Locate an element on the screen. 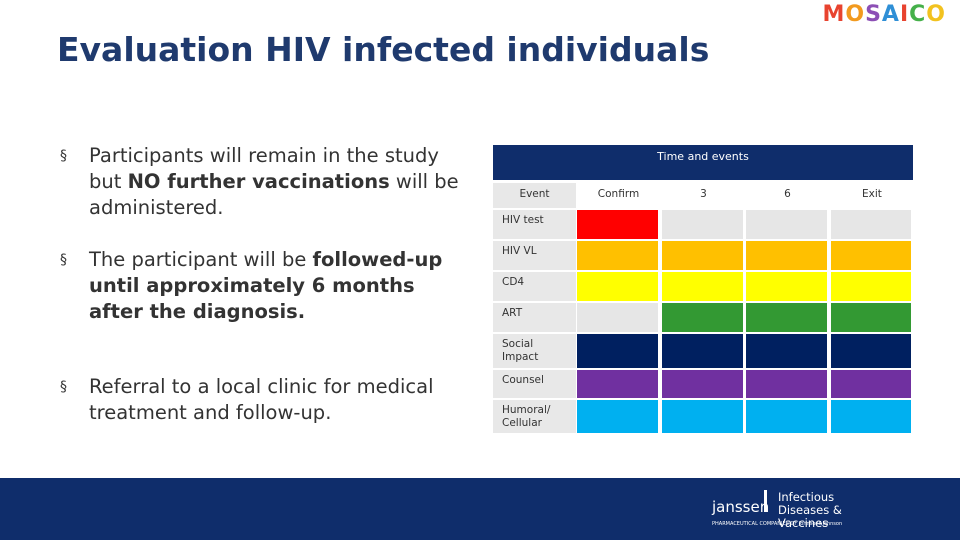 The height and width of the screenshot is (540, 960). logo: MOSAICO is located at coordinates (884, 14).